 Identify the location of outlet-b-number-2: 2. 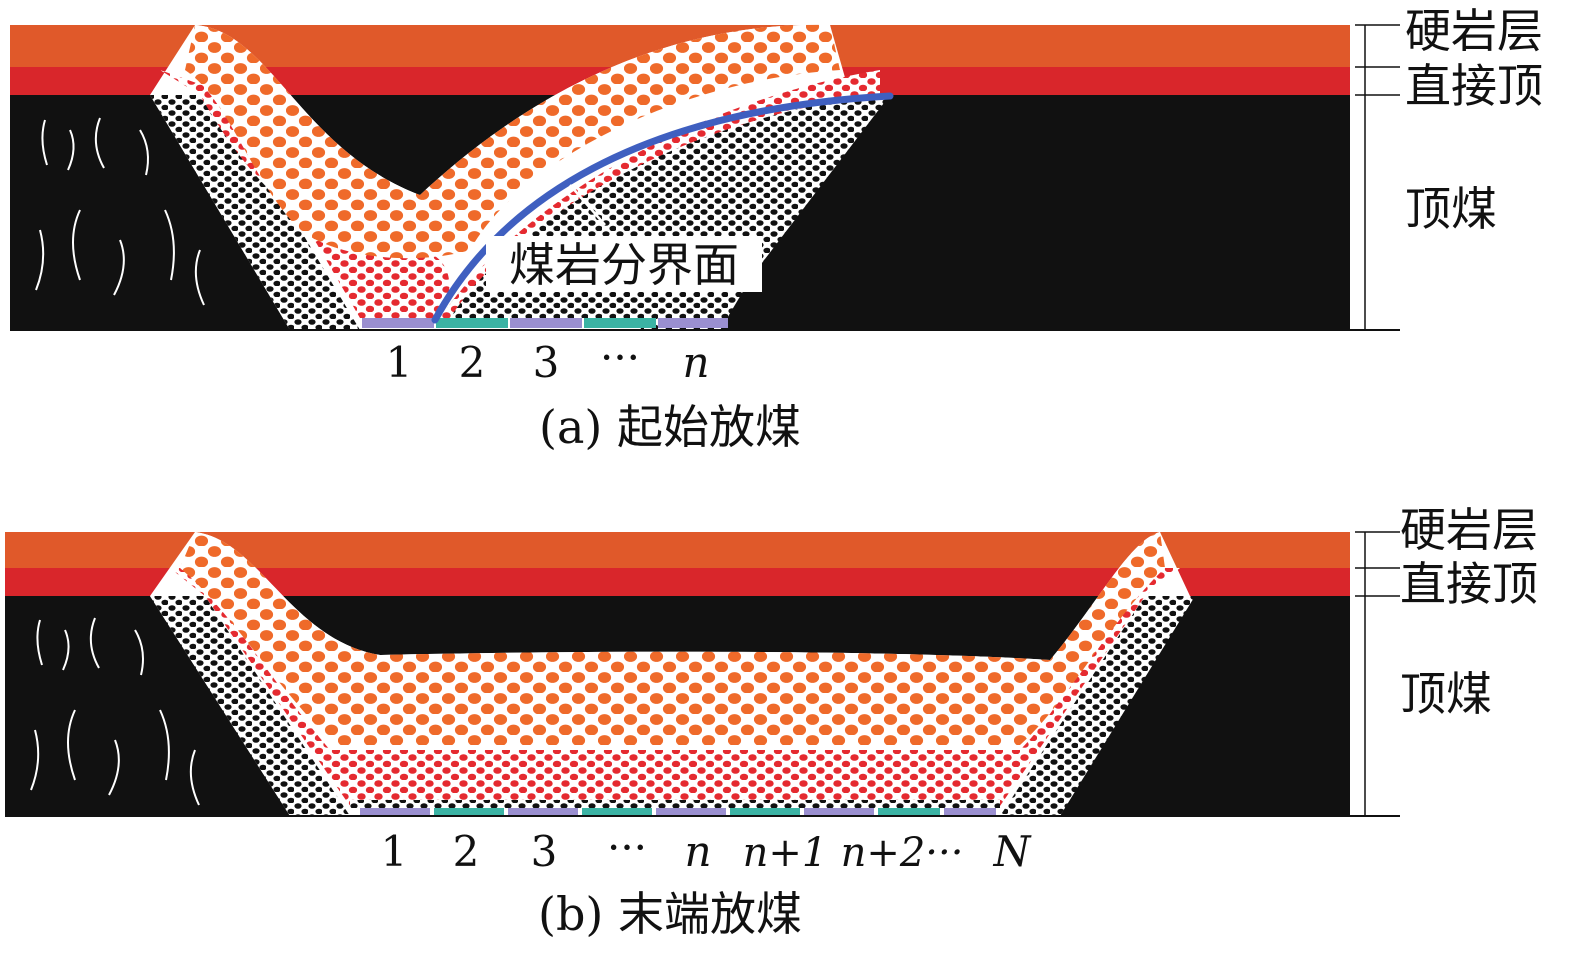
(466, 851).